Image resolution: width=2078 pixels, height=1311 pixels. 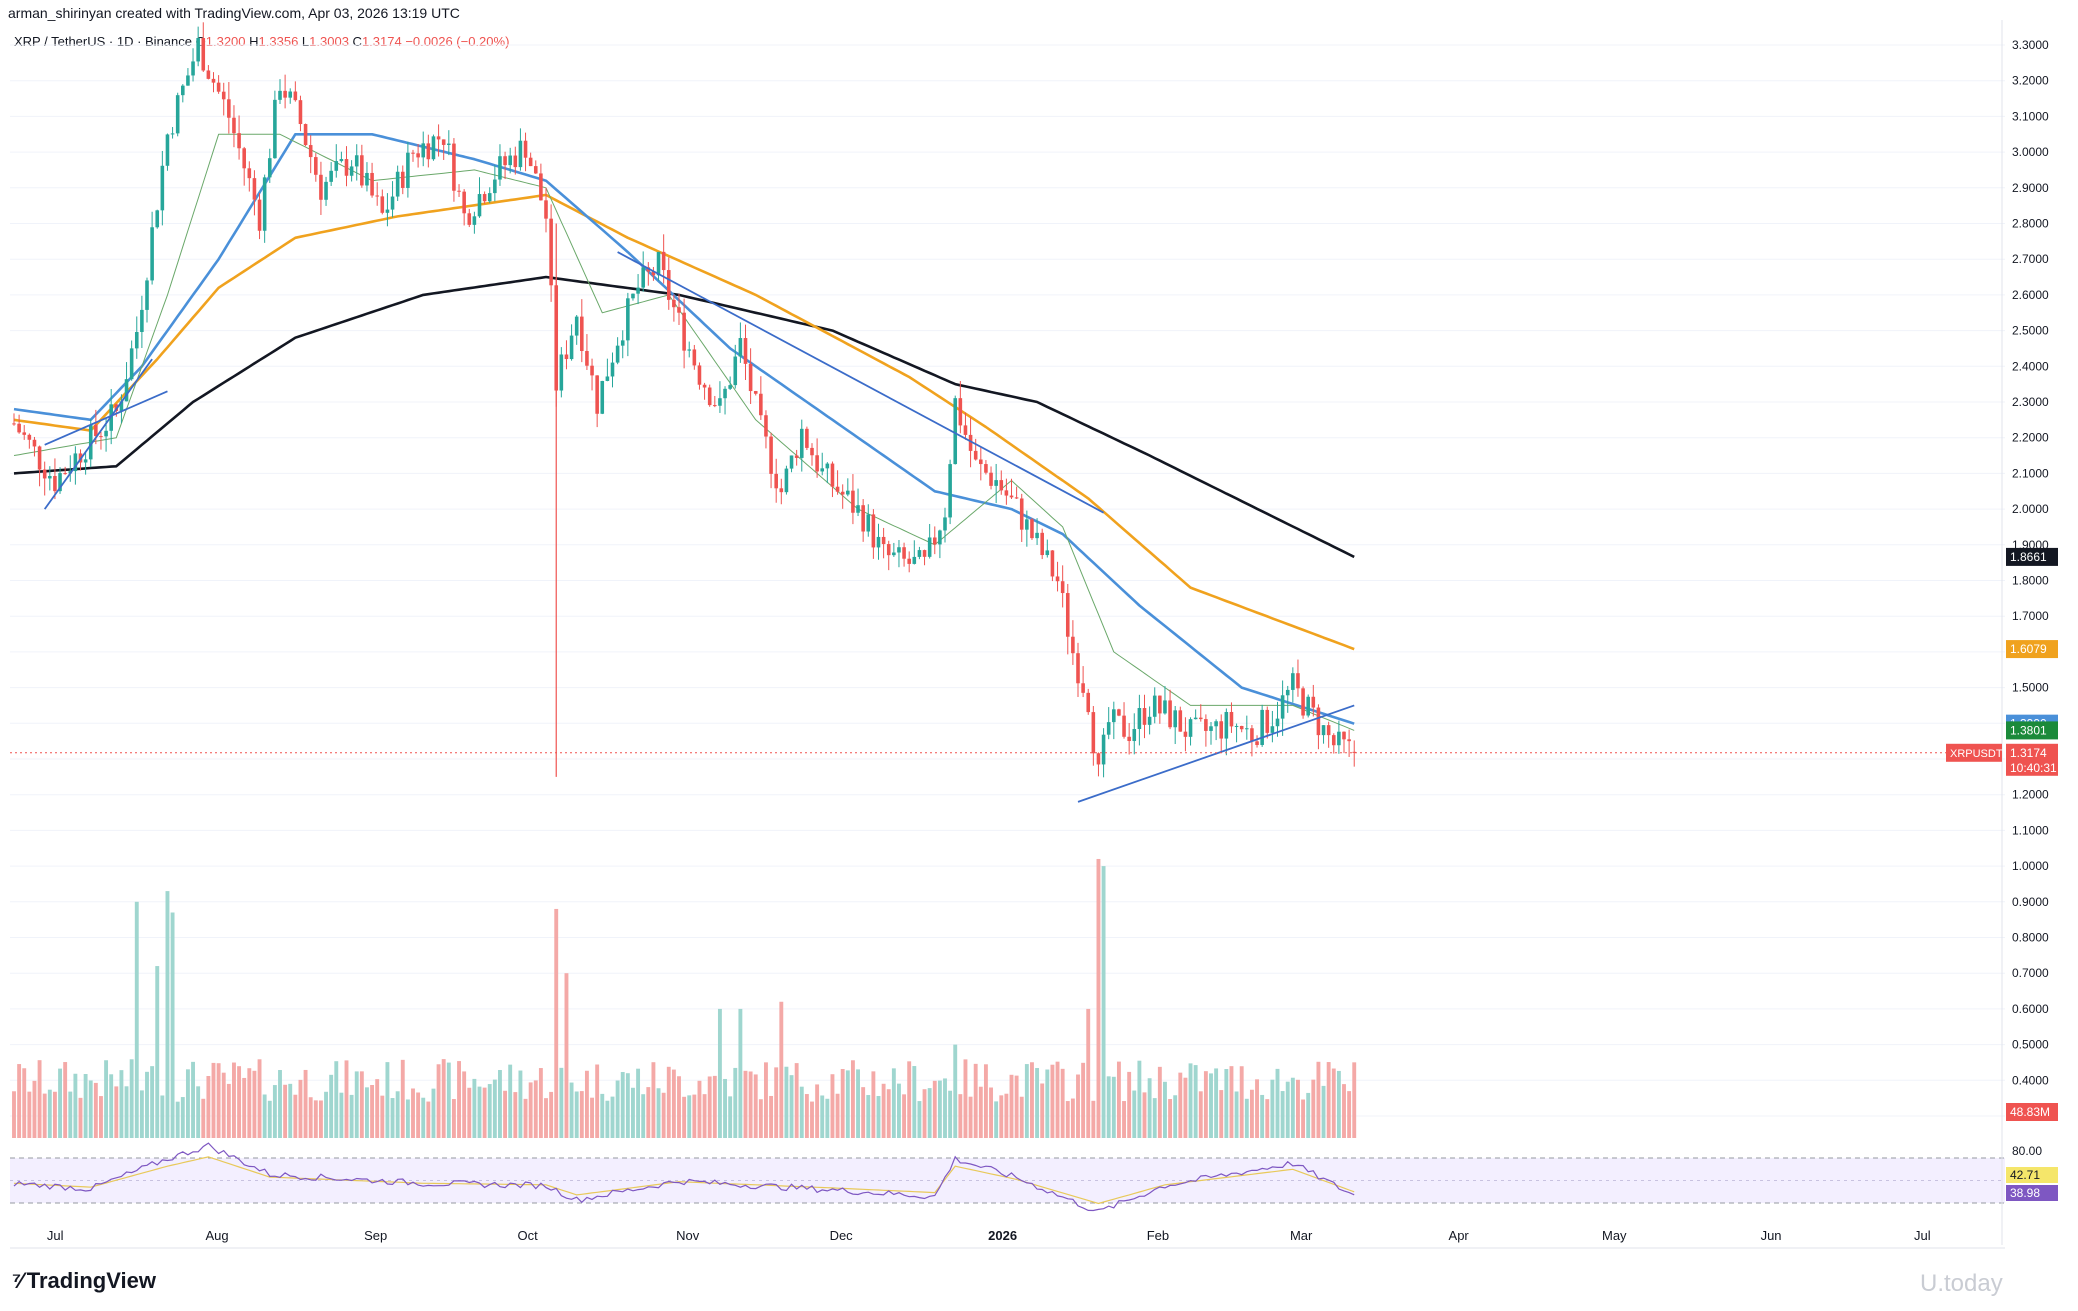 What do you see at coordinates (688, 1235) in the screenshot?
I see `time-tick-label: Nov` at bounding box center [688, 1235].